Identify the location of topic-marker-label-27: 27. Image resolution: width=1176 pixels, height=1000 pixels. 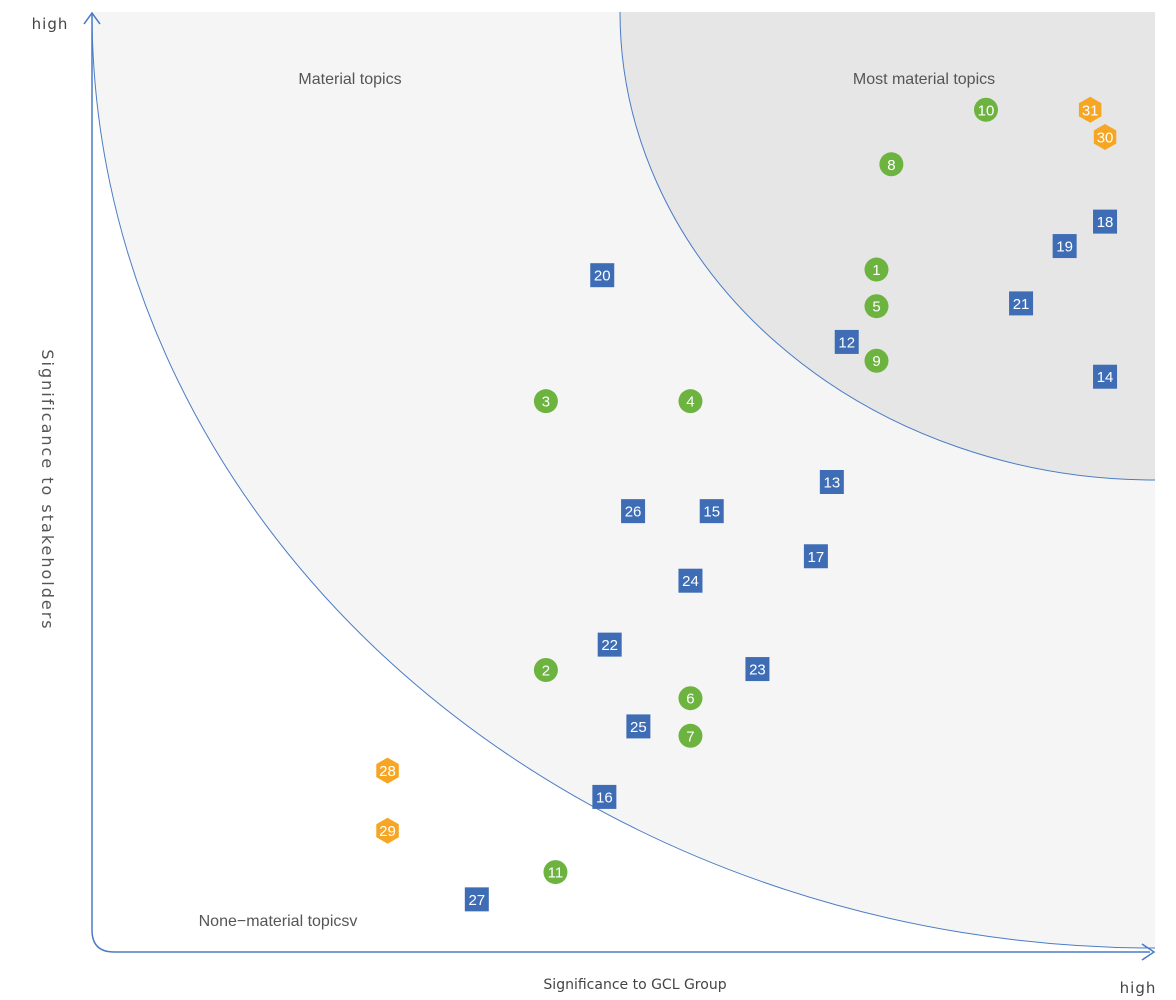
(476, 900).